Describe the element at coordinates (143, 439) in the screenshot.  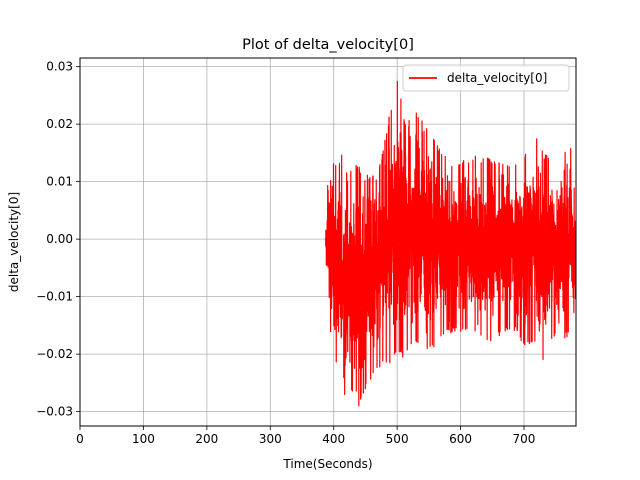
I see `x-tick-label: 100` at that location.